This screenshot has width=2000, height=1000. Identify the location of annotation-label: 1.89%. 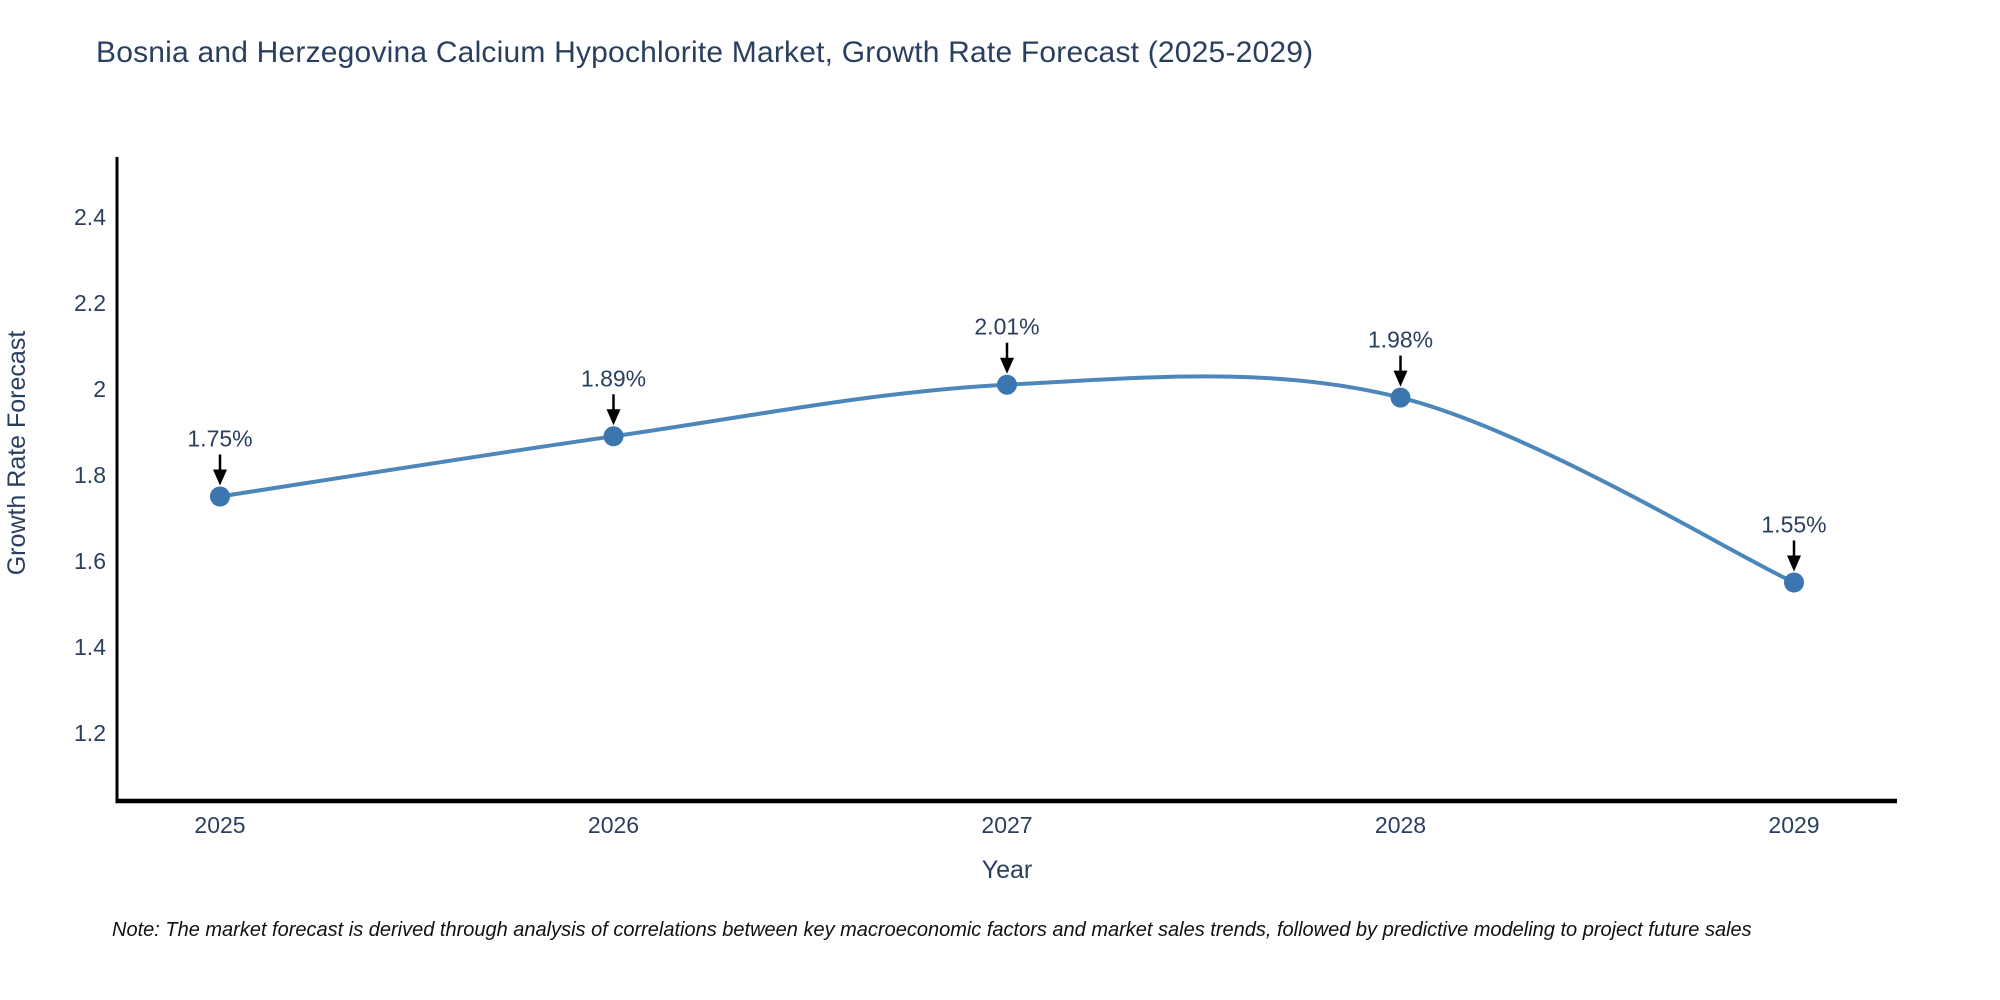
(613, 378).